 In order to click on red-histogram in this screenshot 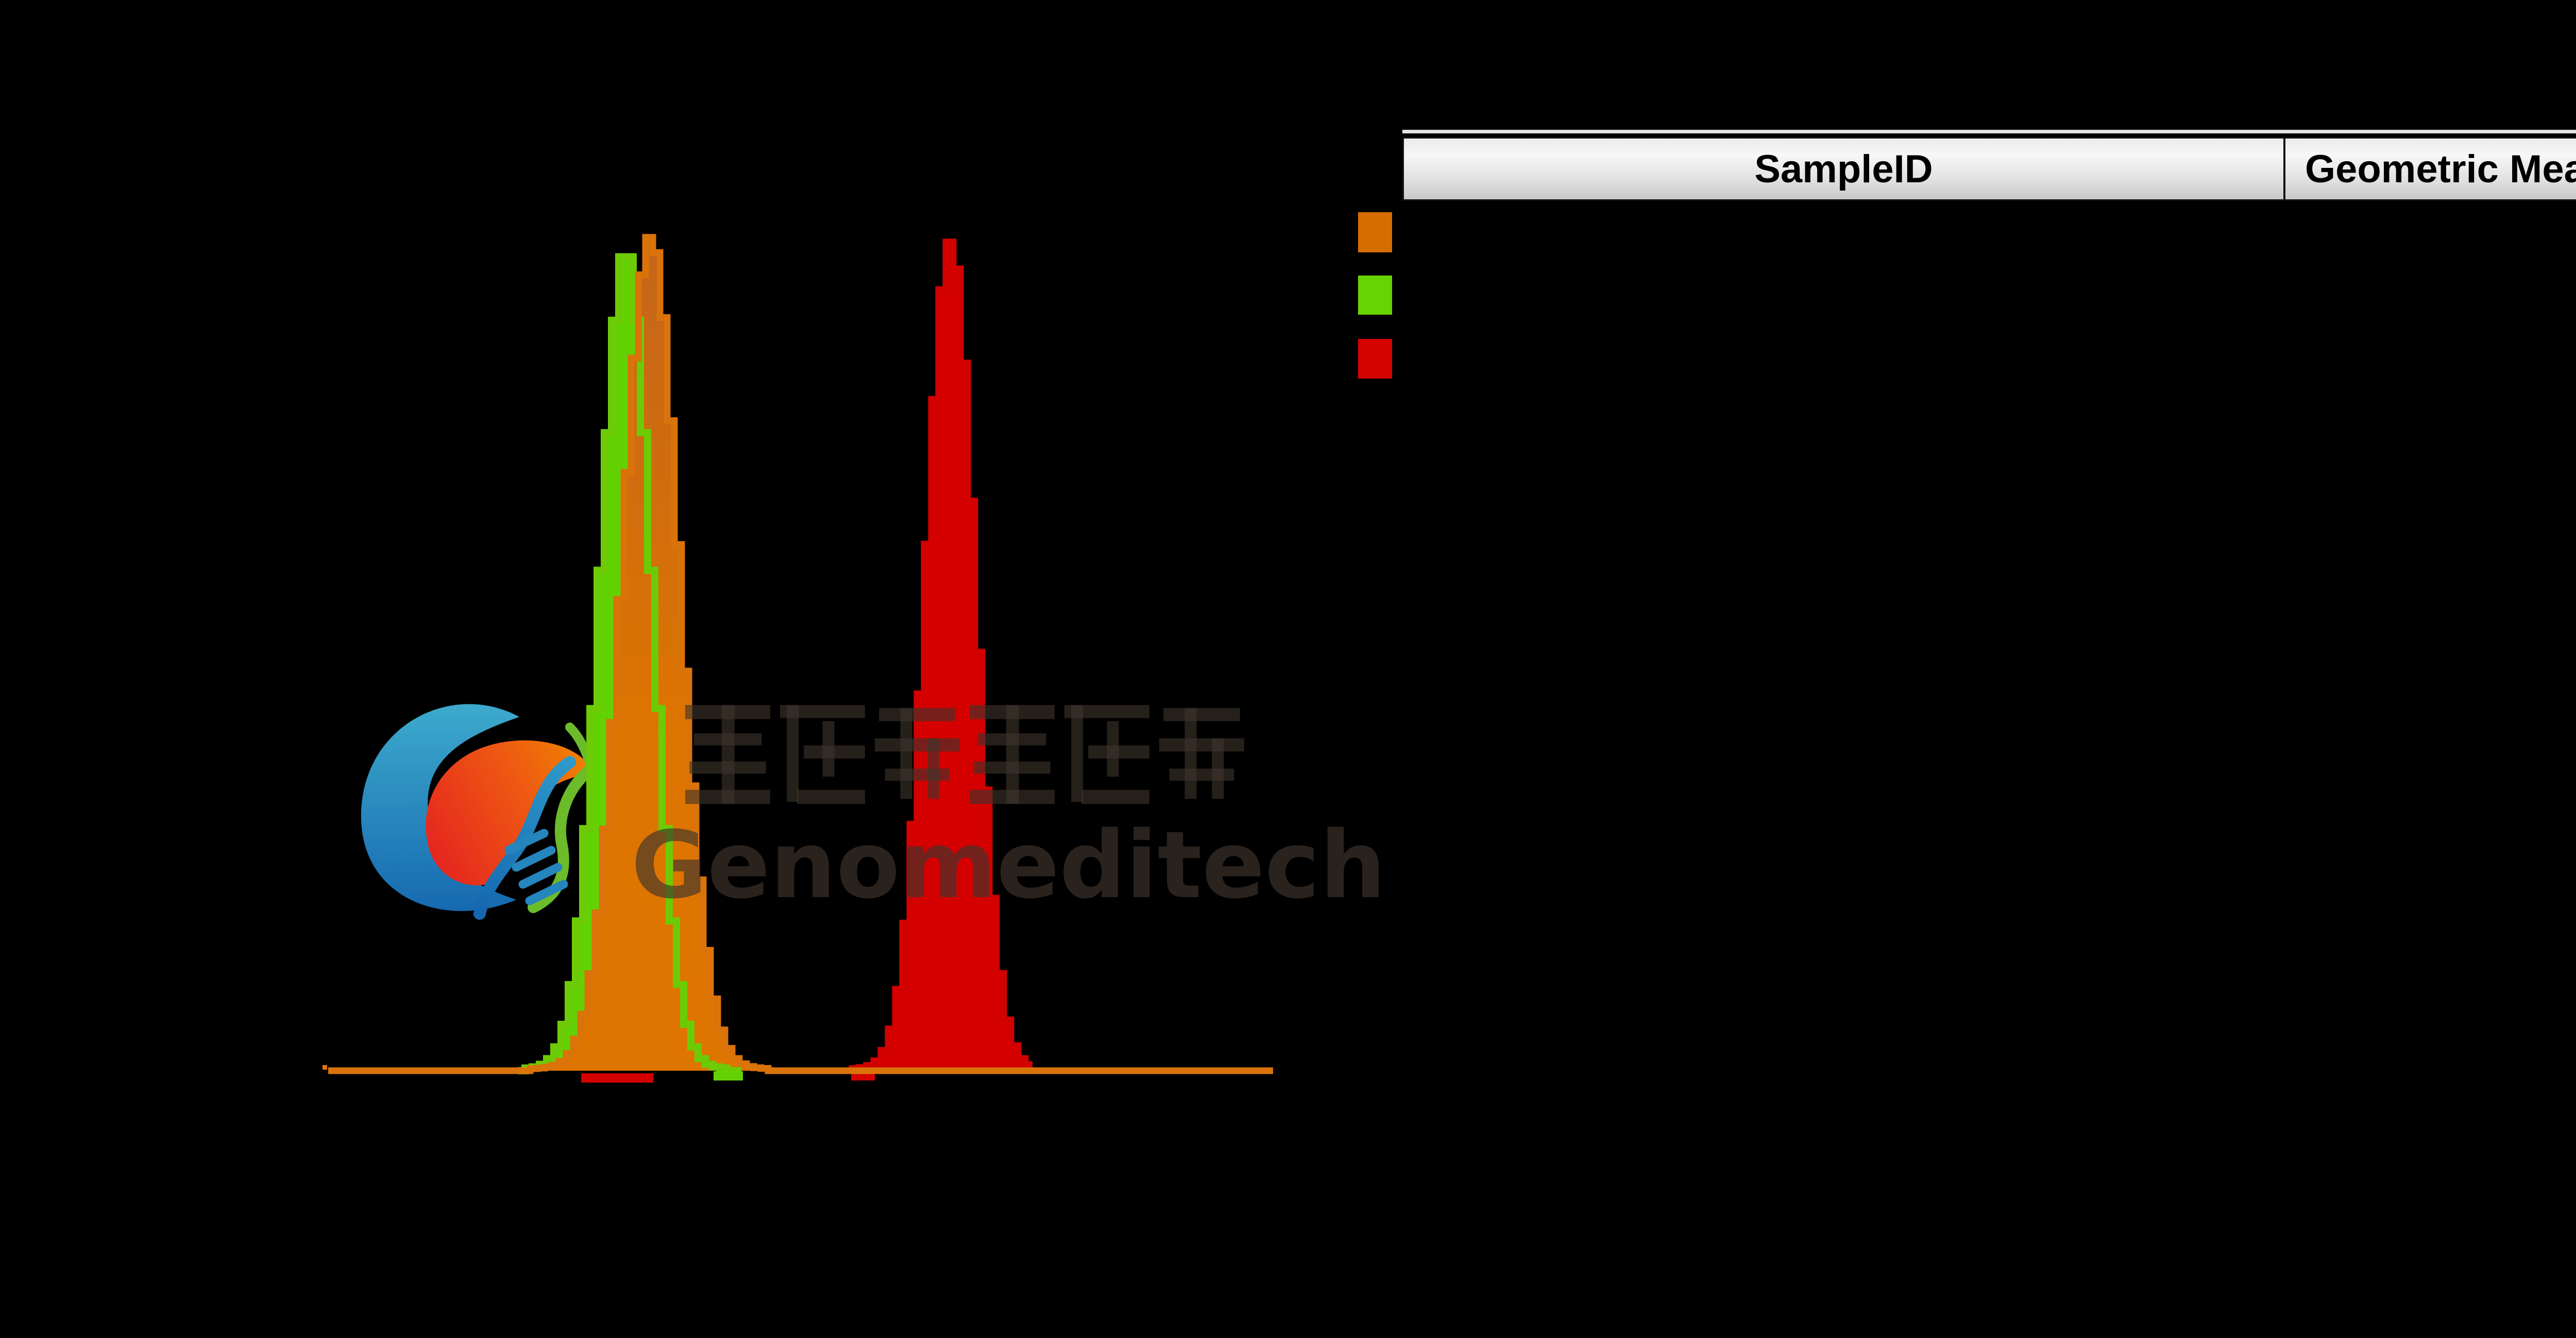, I will do `click(938, 656)`.